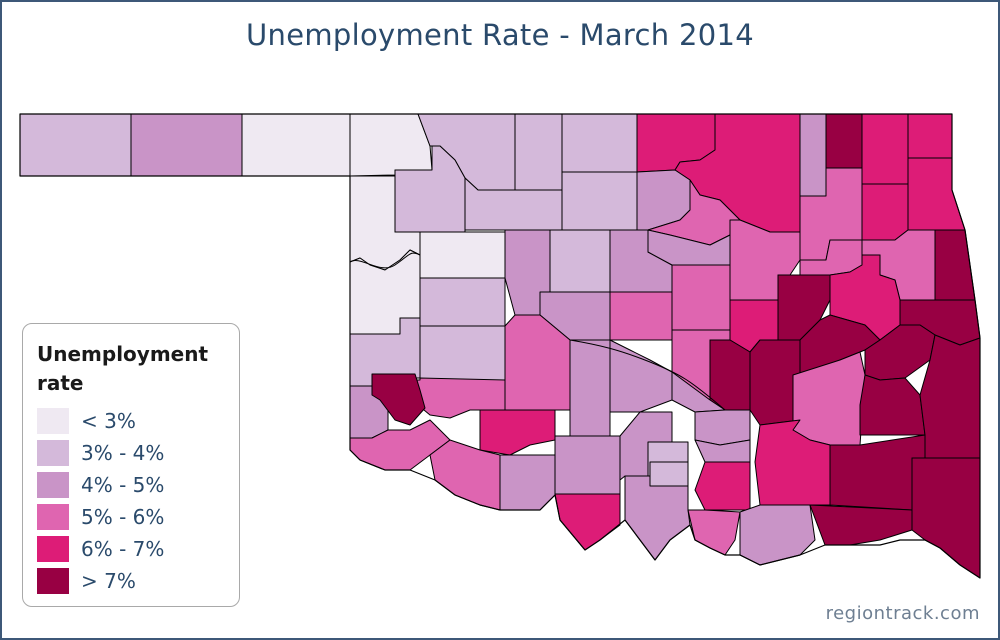 The height and width of the screenshot is (640, 1000). Describe the element at coordinates (657, 518) in the screenshot. I see `county-love` at that location.